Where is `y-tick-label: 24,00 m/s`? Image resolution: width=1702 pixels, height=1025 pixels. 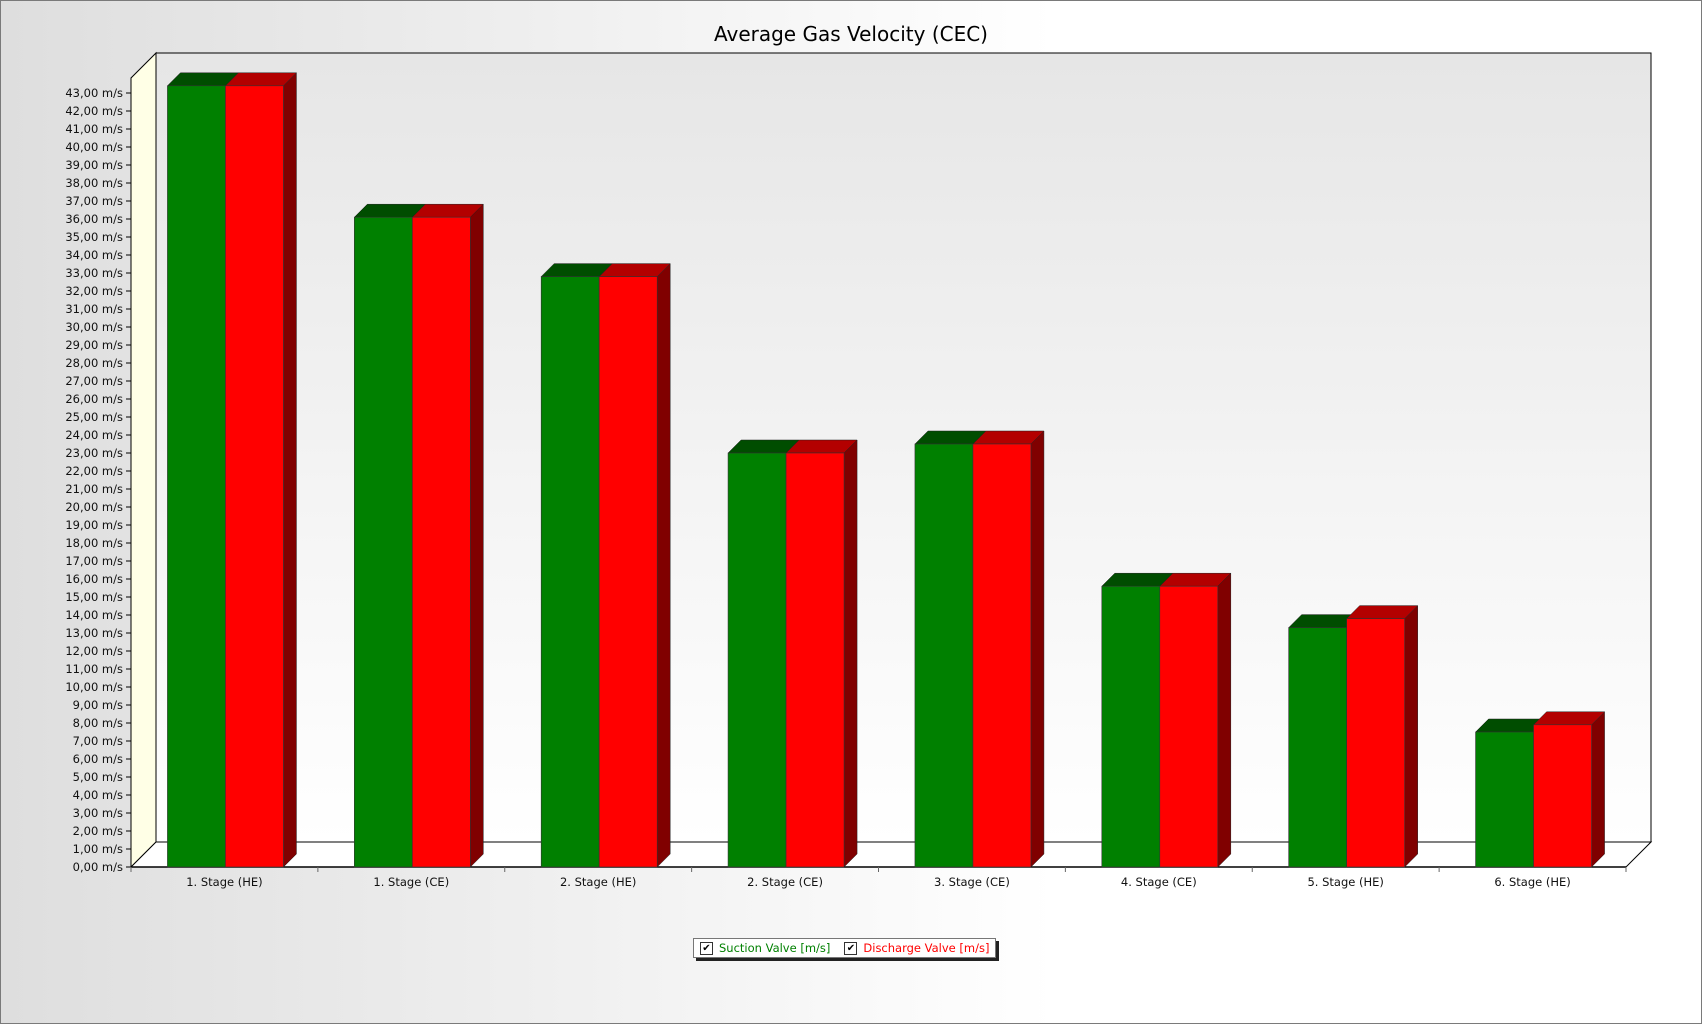
y-tick-label: 24,00 m/s is located at coordinates (94, 435).